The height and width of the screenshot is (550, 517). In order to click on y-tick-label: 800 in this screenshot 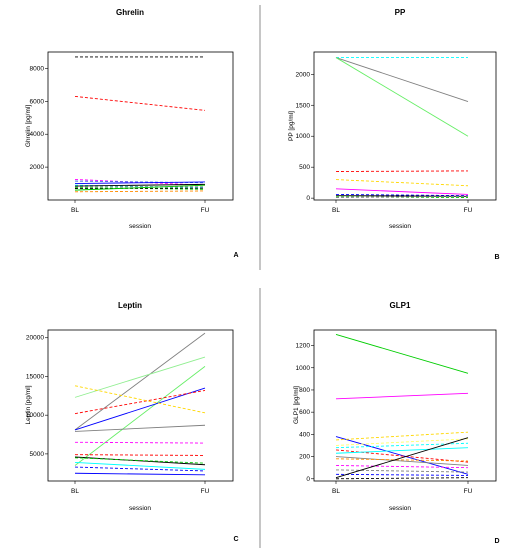, I will do `click(304, 390)`.